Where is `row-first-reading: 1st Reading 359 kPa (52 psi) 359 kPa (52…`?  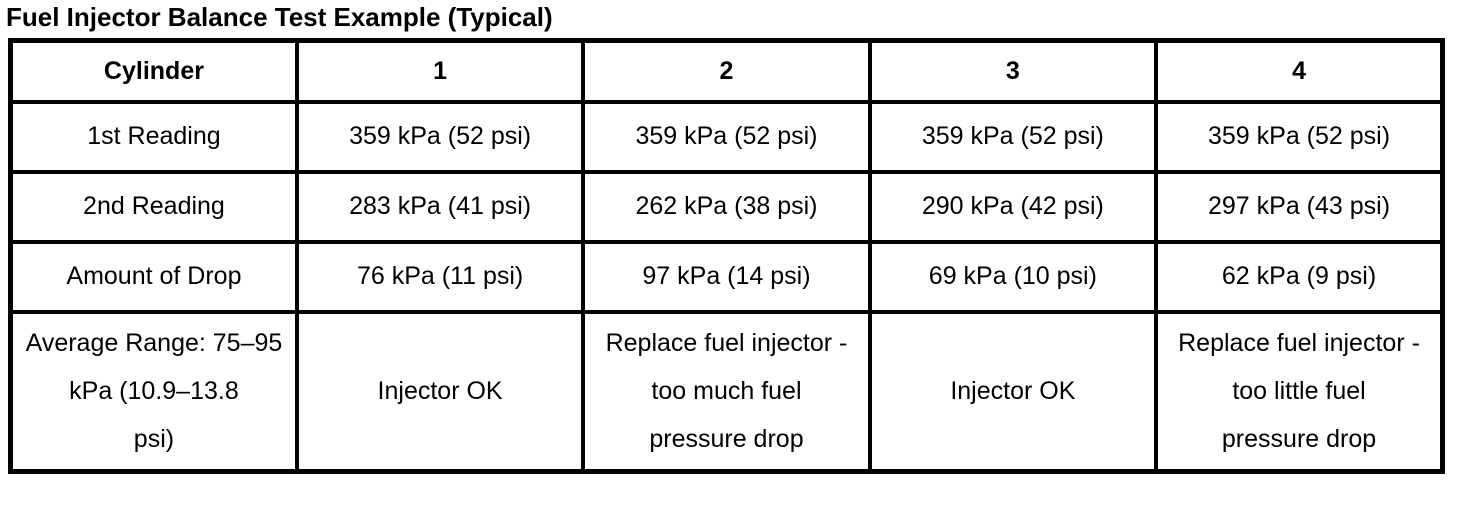 row-first-reading: 1st Reading 359 kPa (52 psi) 359 kPa (52… is located at coordinates (726, 136).